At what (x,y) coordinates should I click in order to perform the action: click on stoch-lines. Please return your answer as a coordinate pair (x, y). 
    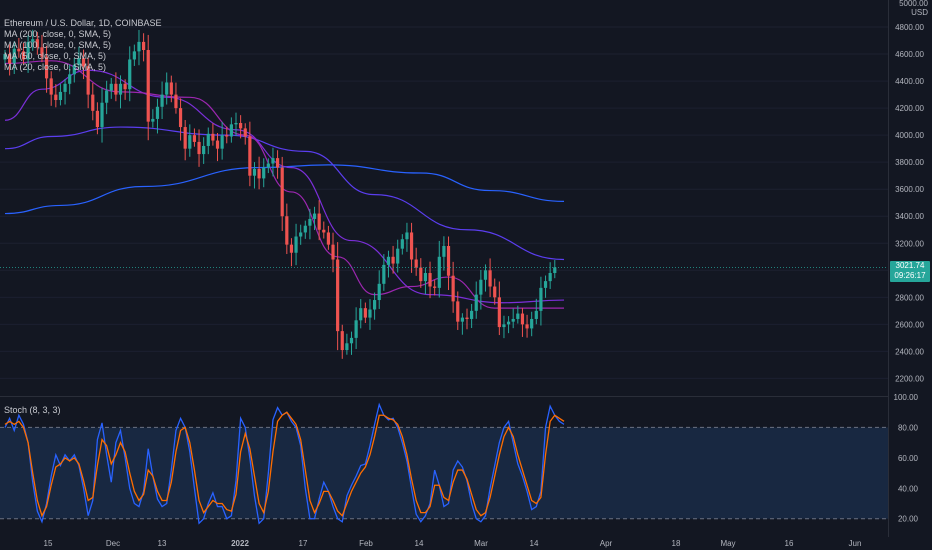
    Looking at the image, I should click on (284, 463).